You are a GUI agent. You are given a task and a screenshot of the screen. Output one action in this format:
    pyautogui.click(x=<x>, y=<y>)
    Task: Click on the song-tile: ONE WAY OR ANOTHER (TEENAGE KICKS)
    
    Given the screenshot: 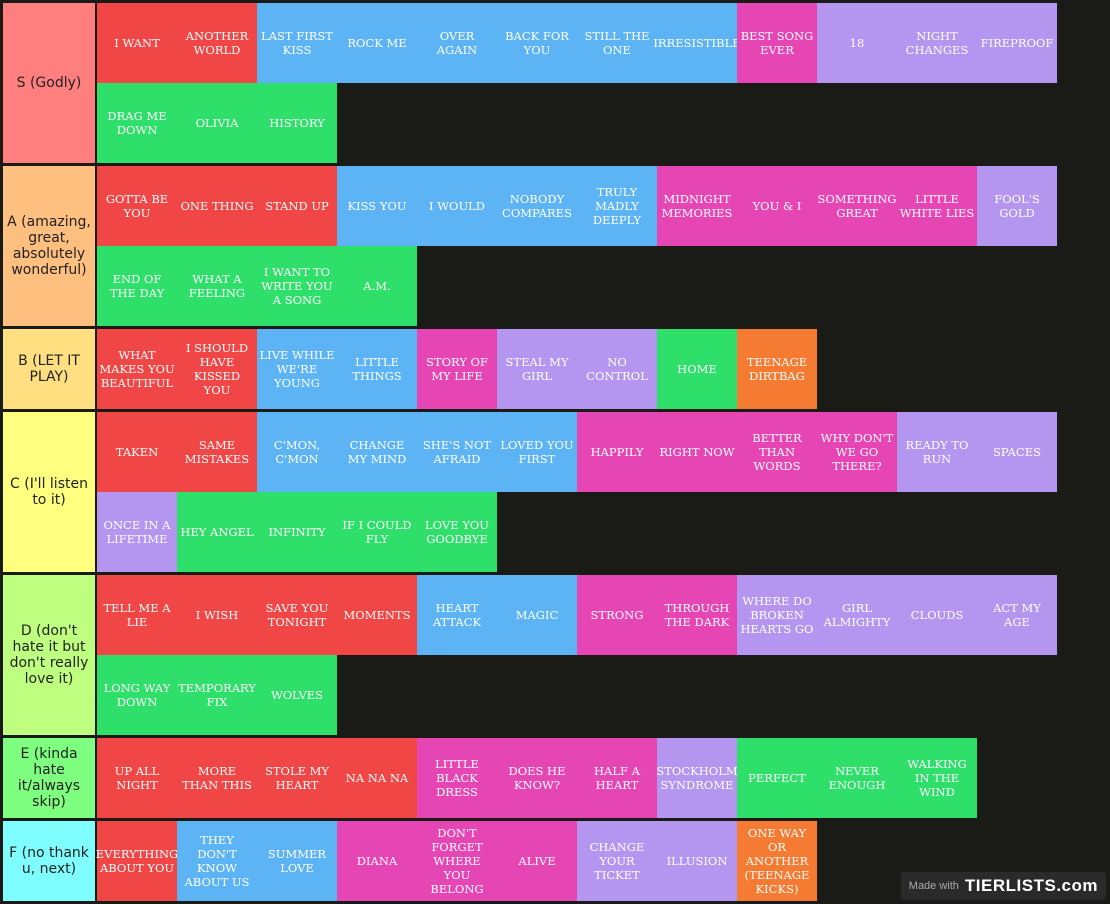 What is the action you would take?
    pyautogui.click(x=777, y=861)
    